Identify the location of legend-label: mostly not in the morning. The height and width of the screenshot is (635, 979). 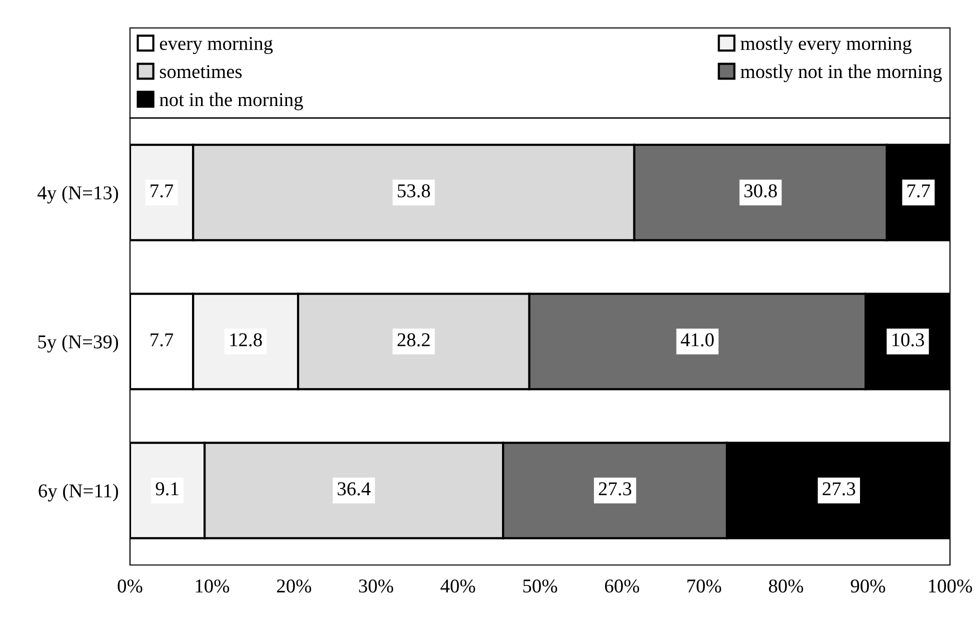
(841, 73).